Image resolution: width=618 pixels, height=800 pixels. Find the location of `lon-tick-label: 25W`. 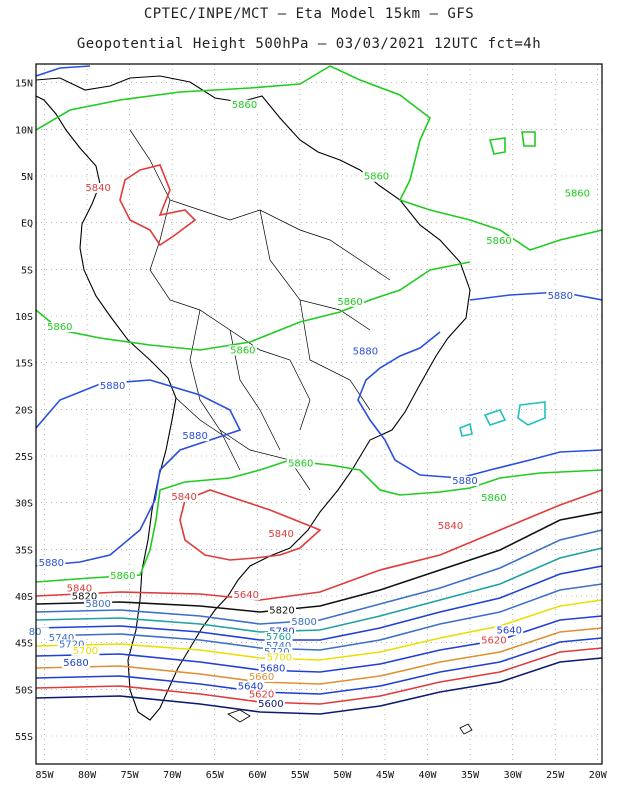

lon-tick-label: 25W is located at coordinates (555, 775).